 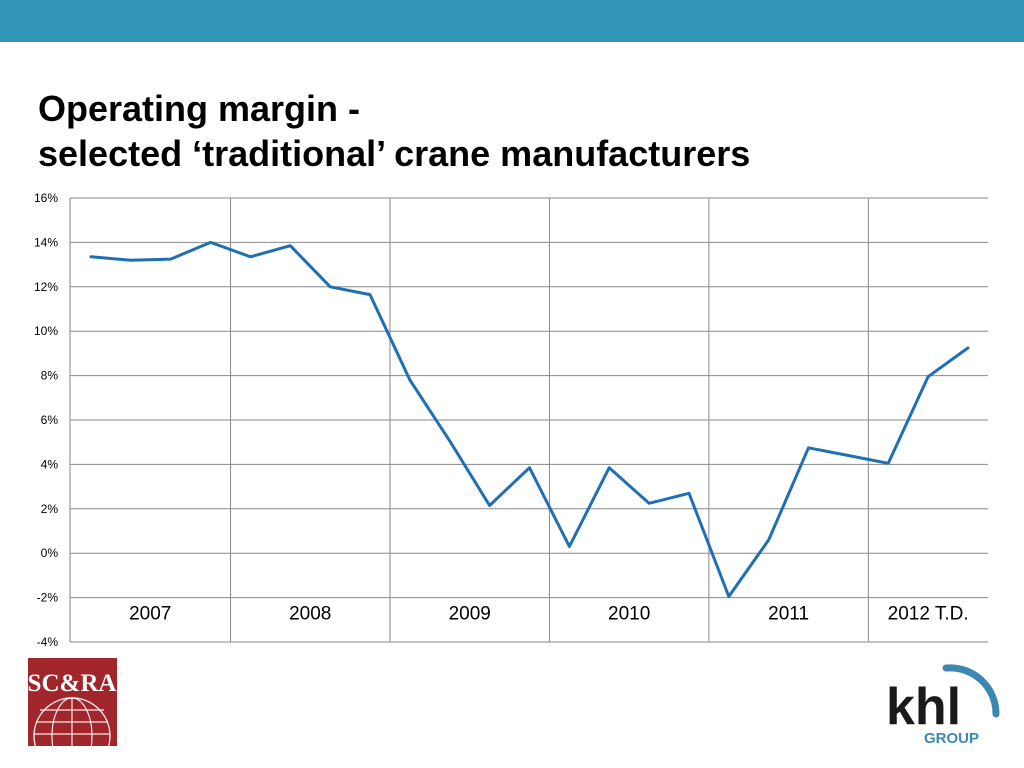 I want to click on year-label: 2008, so click(x=310, y=614).